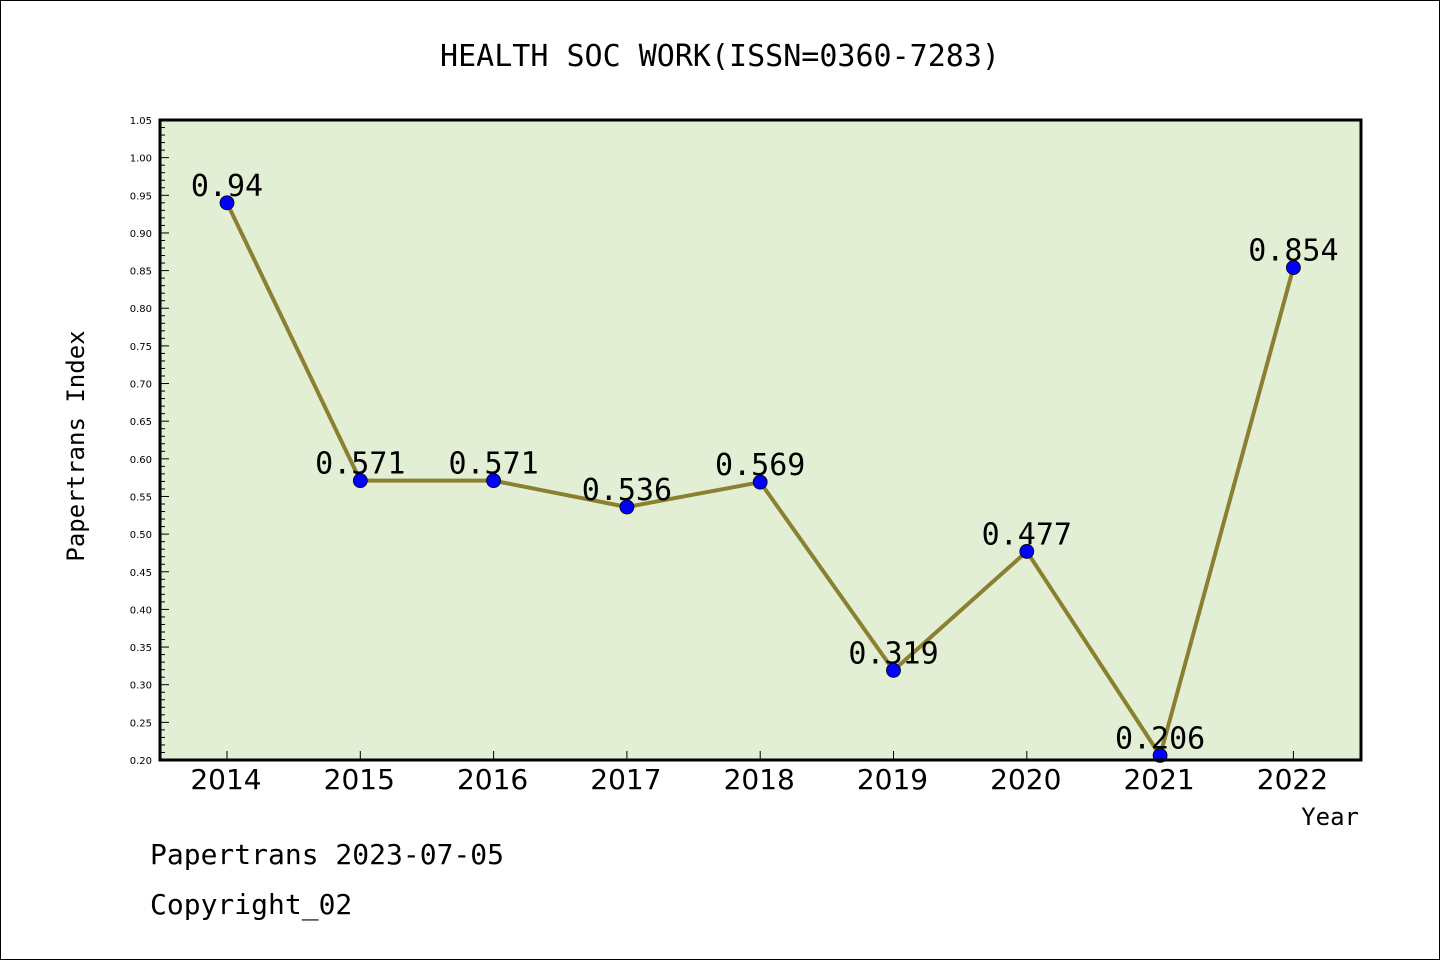 This screenshot has width=1440, height=960. I want to click on chart-title: HEALTH SOC WORK(ISSN=0360-7283), so click(720, 56).